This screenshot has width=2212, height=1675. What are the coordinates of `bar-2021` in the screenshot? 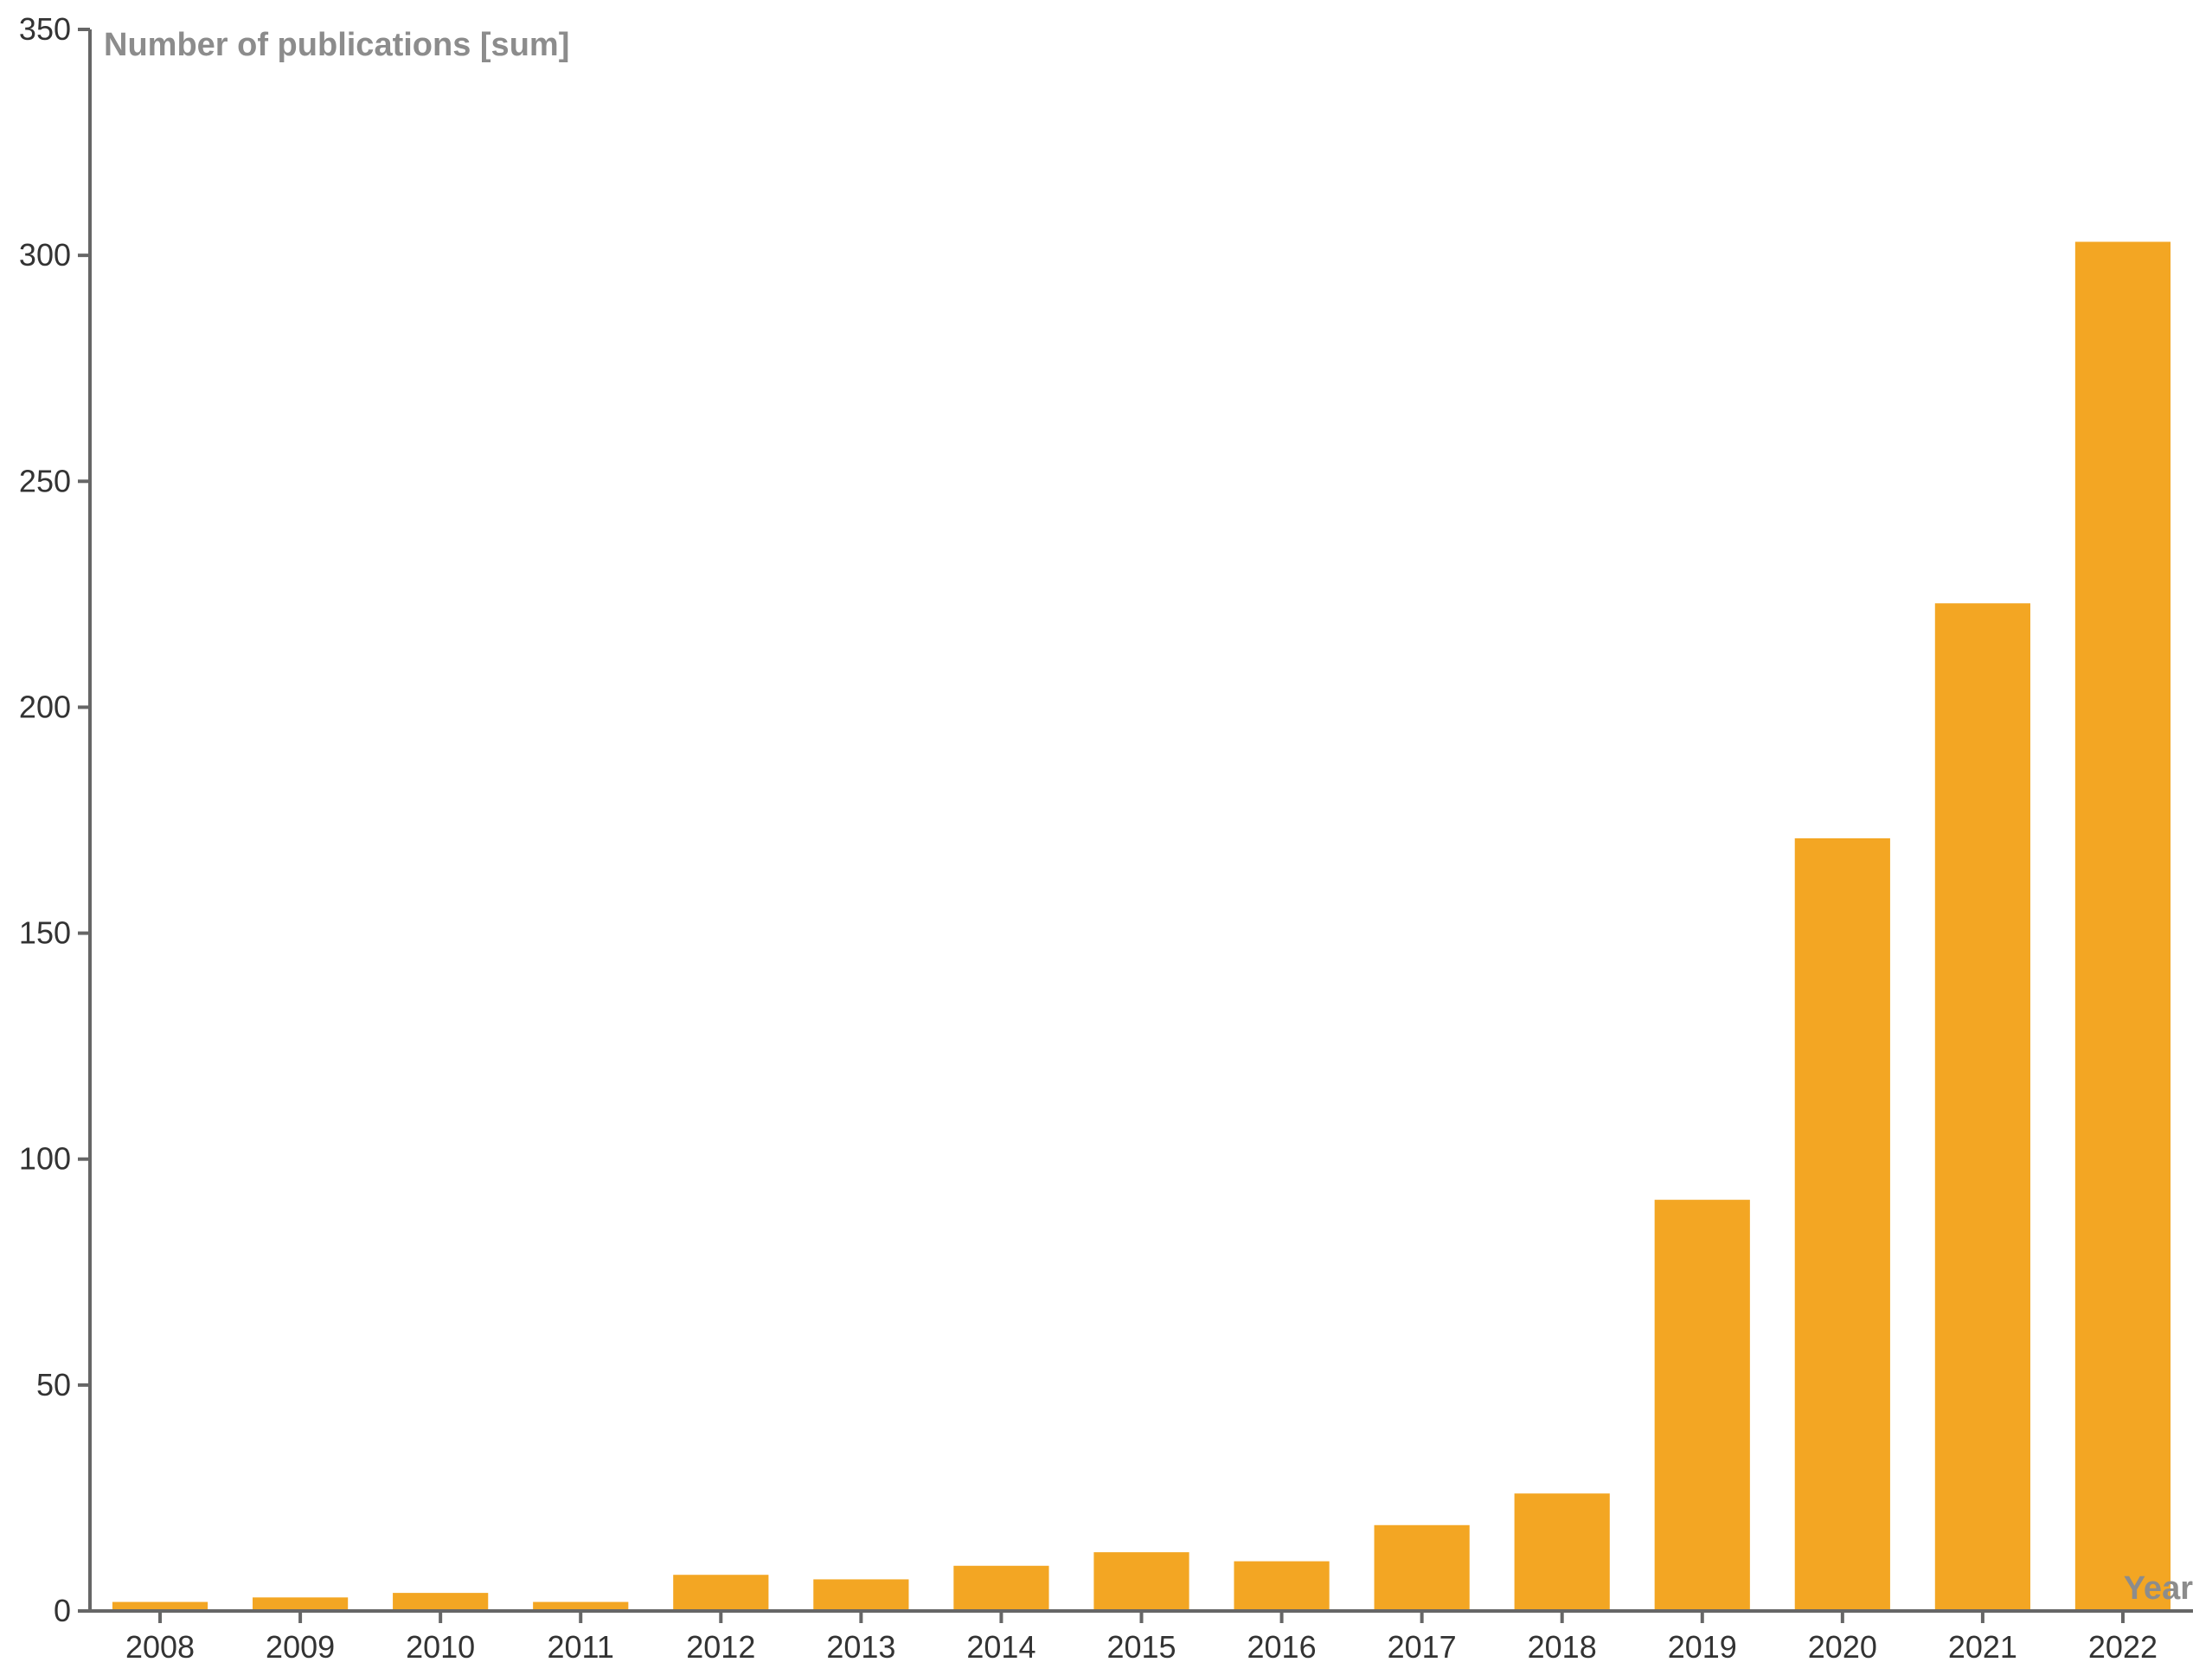 It's located at (1983, 1107).